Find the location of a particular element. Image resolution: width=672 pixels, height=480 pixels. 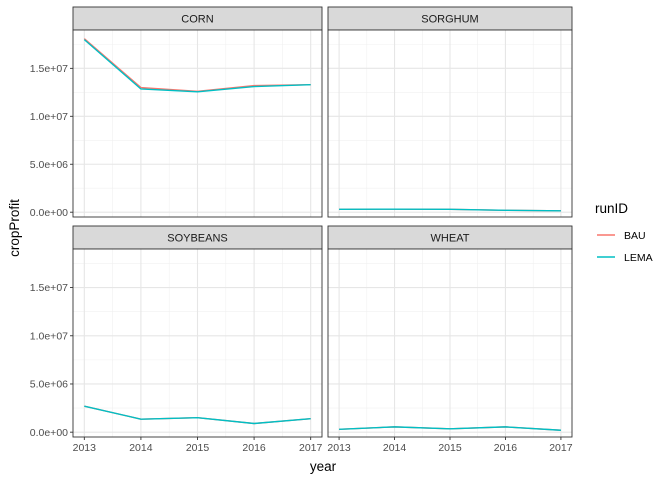

strip-label-wheat: WHEAT is located at coordinates (450, 239).